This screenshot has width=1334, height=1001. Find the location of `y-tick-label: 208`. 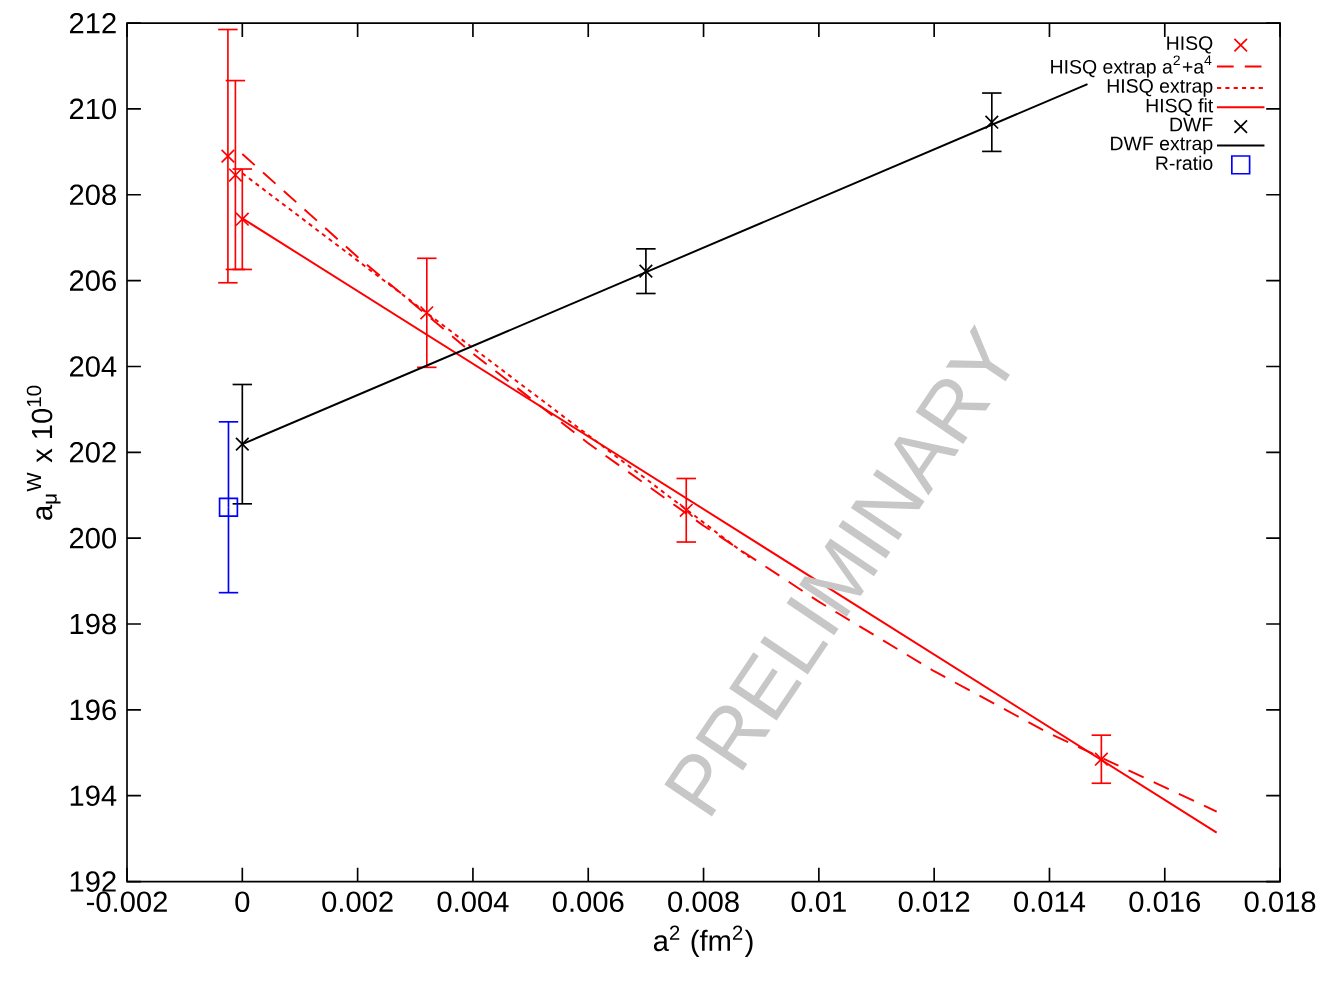

y-tick-label: 208 is located at coordinates (92, 195).